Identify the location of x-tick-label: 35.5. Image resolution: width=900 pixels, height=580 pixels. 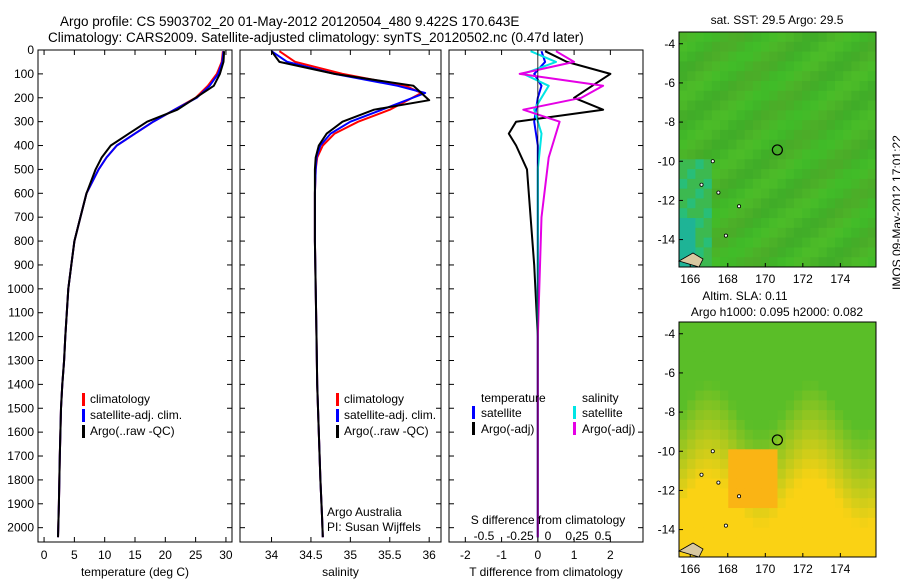
(390, 555).